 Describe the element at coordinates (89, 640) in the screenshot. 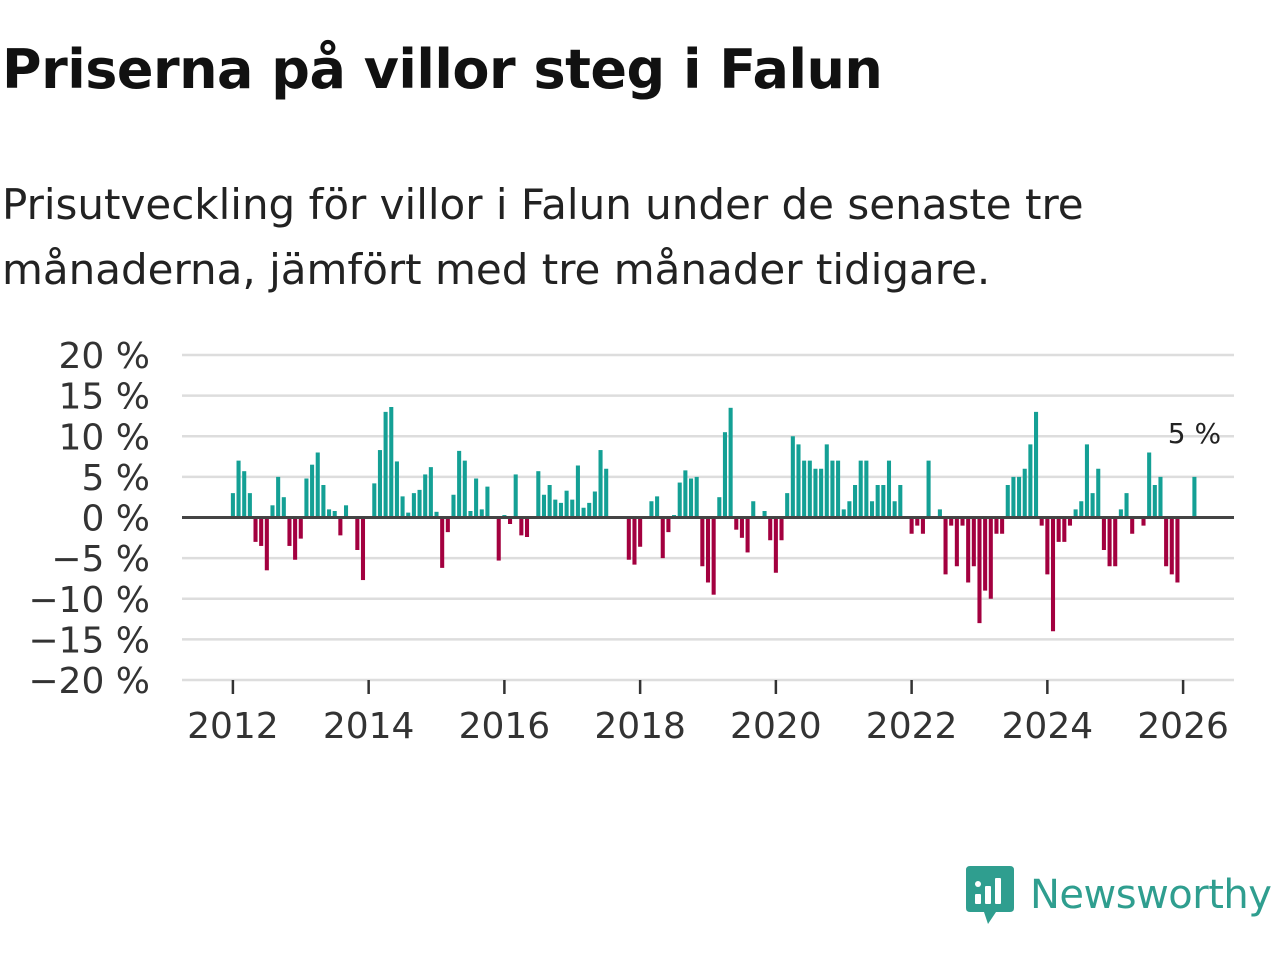

I see `y-tick-label: −15 %` at that location.